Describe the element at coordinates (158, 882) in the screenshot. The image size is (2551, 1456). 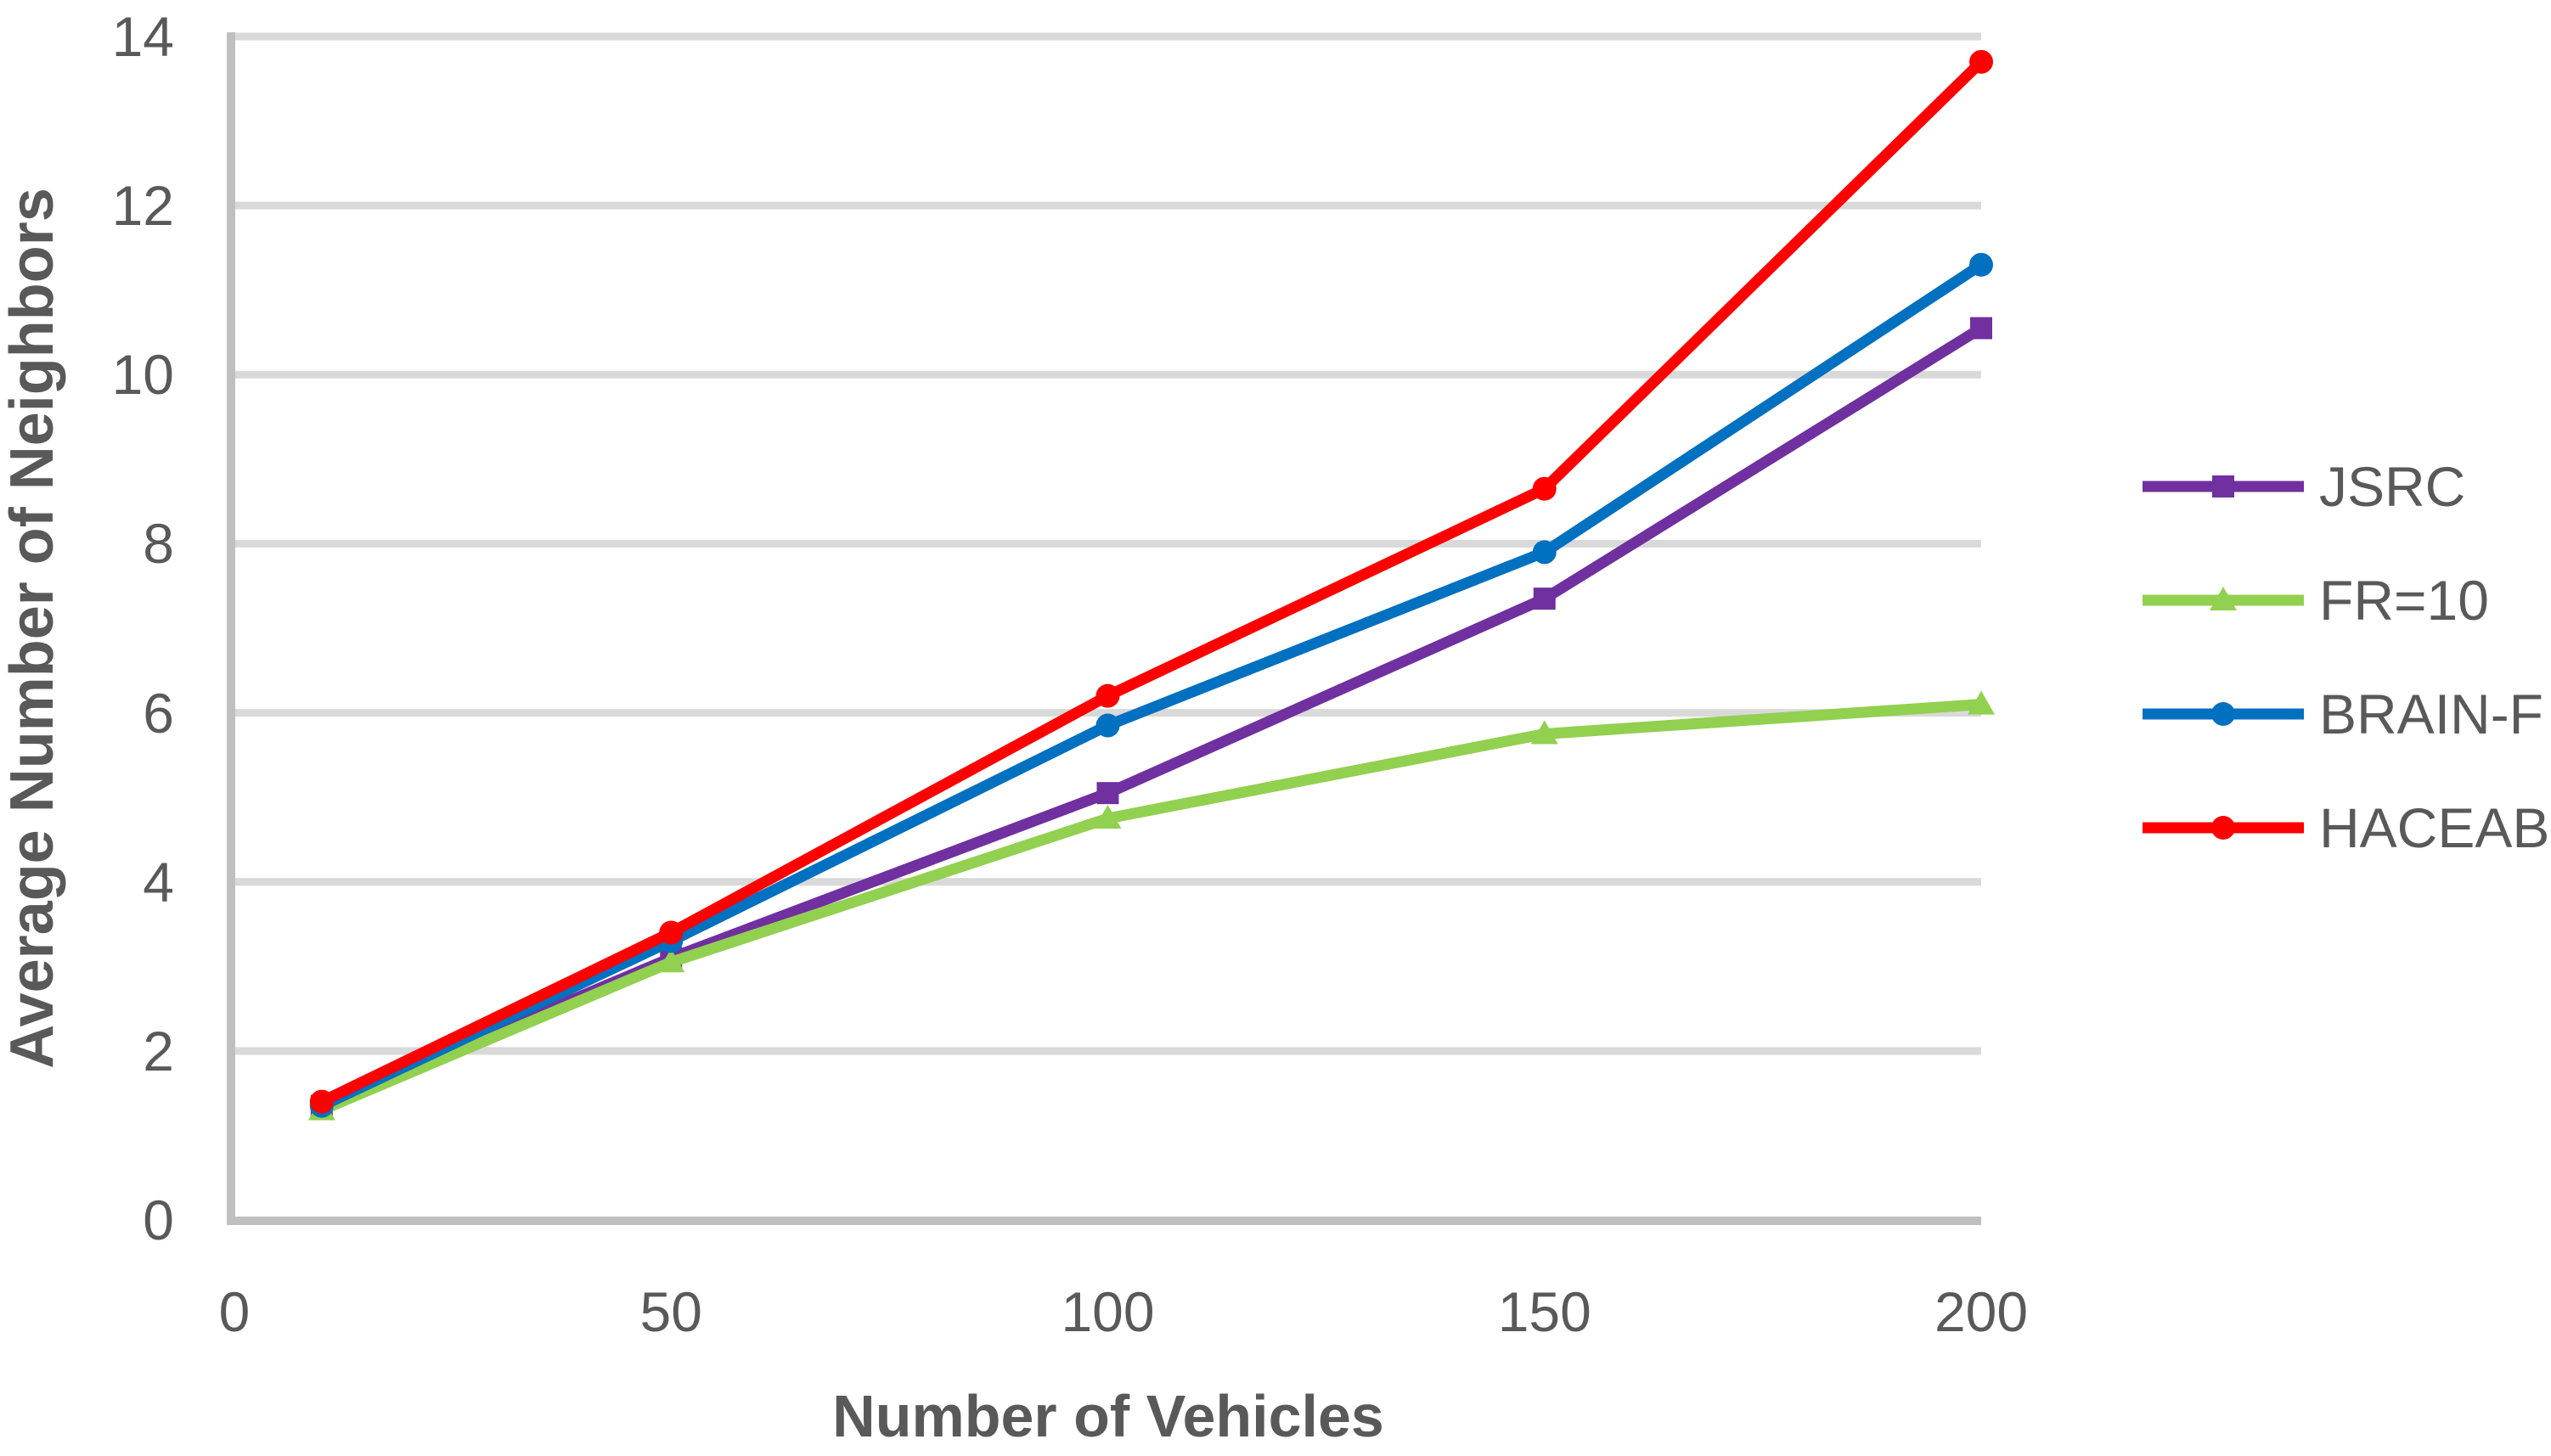
I see `y-tick-label: 4` at that location.